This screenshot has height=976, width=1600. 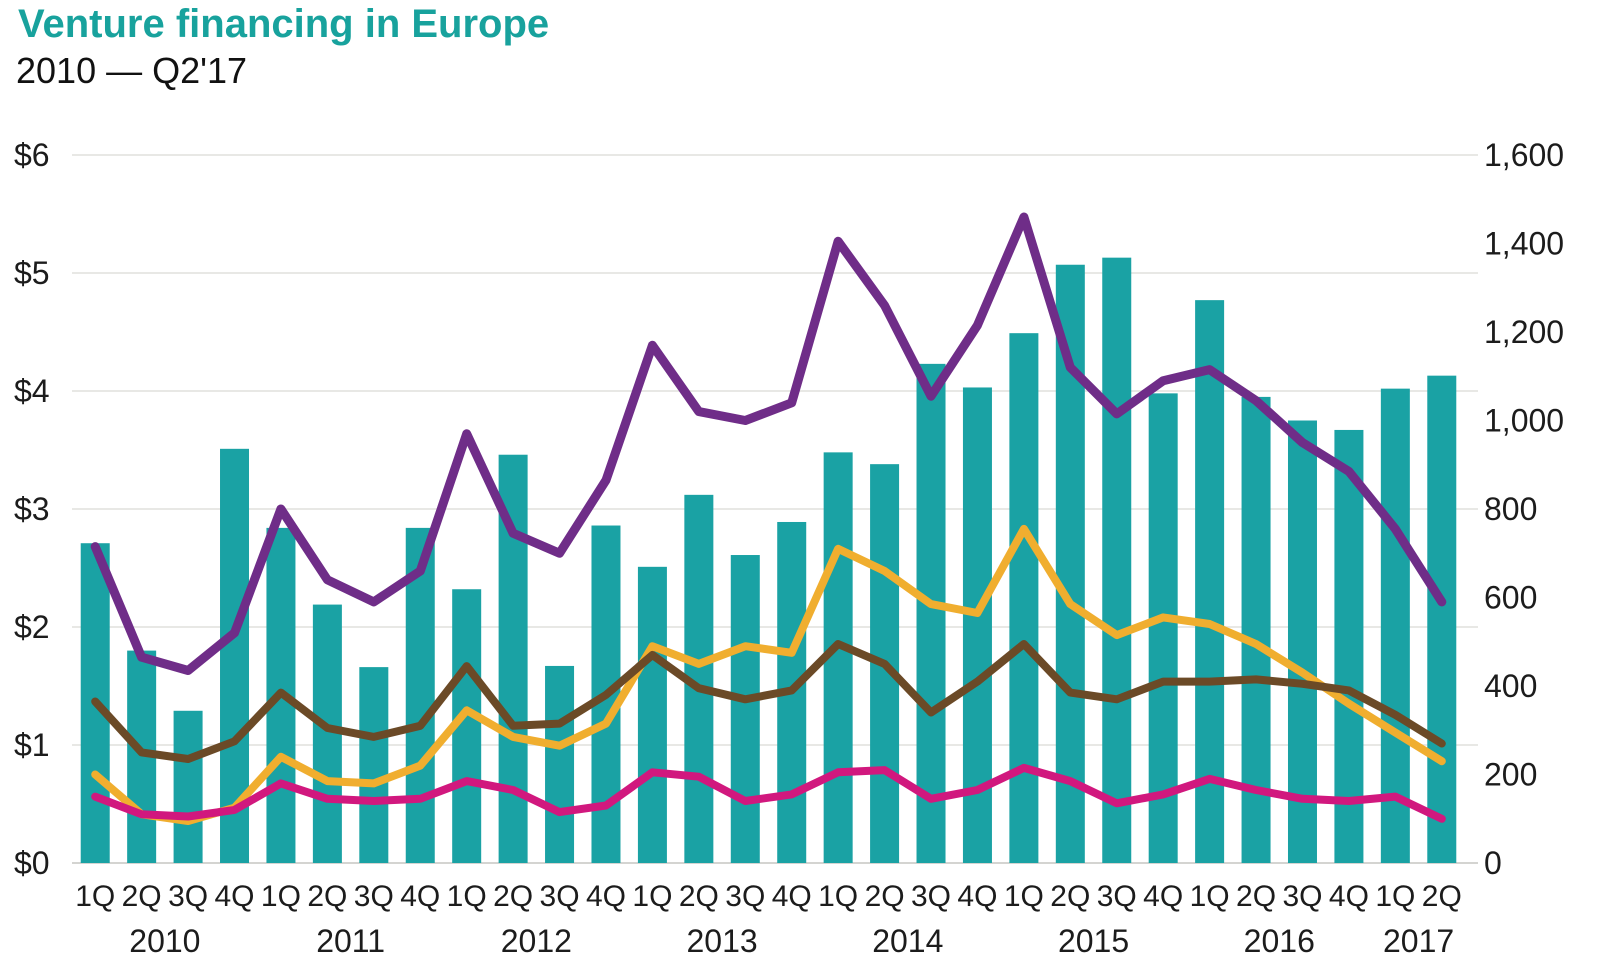 I want to click on year-label-2012: 2012, so click(x=536, y=941).